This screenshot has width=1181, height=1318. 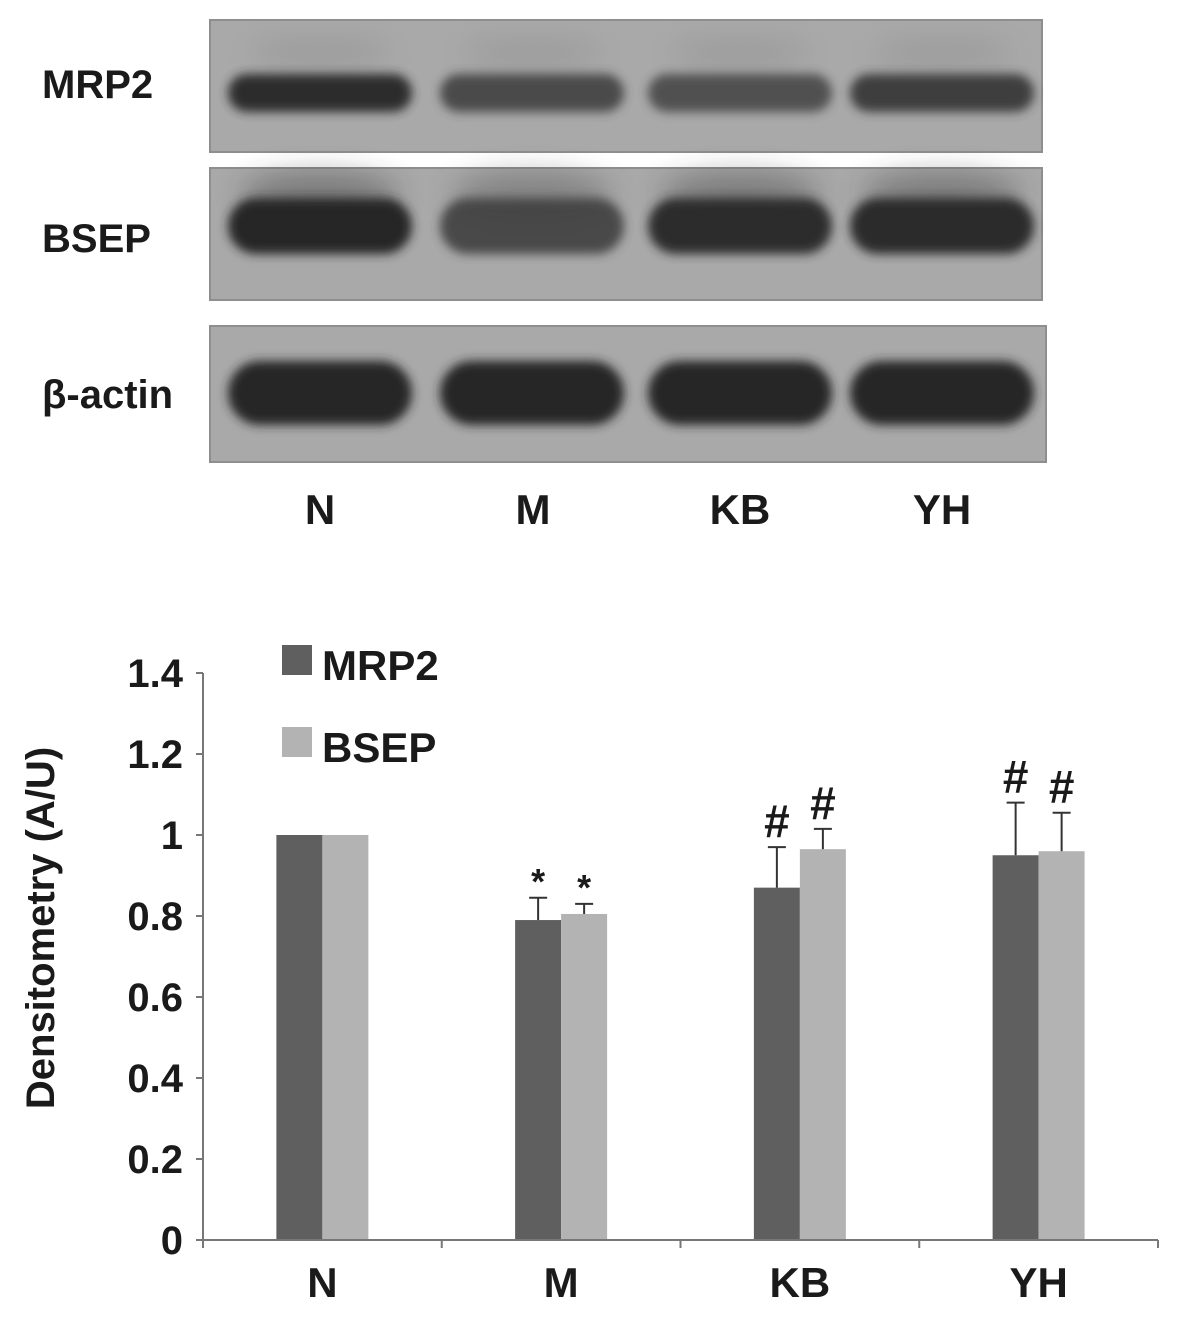 What do you see at coordinates (740, 93) in the screenshot?
I see `blot-band-mrp2-kb` at bounding box center [740, 93].